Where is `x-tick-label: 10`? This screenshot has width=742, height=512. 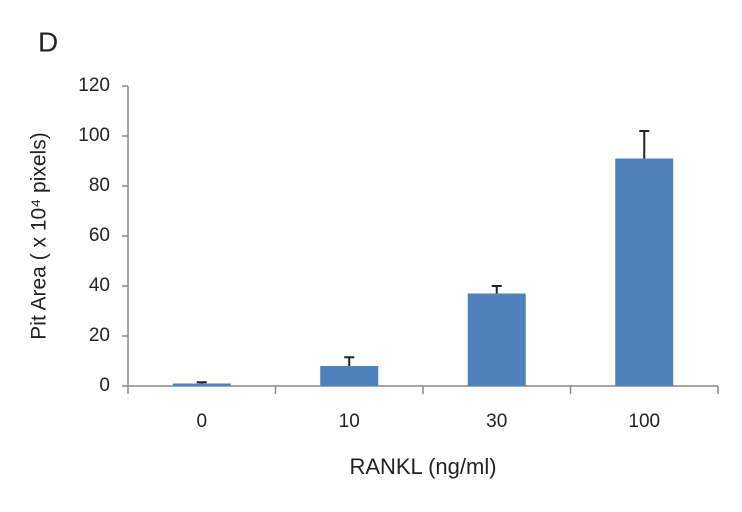 x-tick-label: 10 is located at coordinates (349, 421).